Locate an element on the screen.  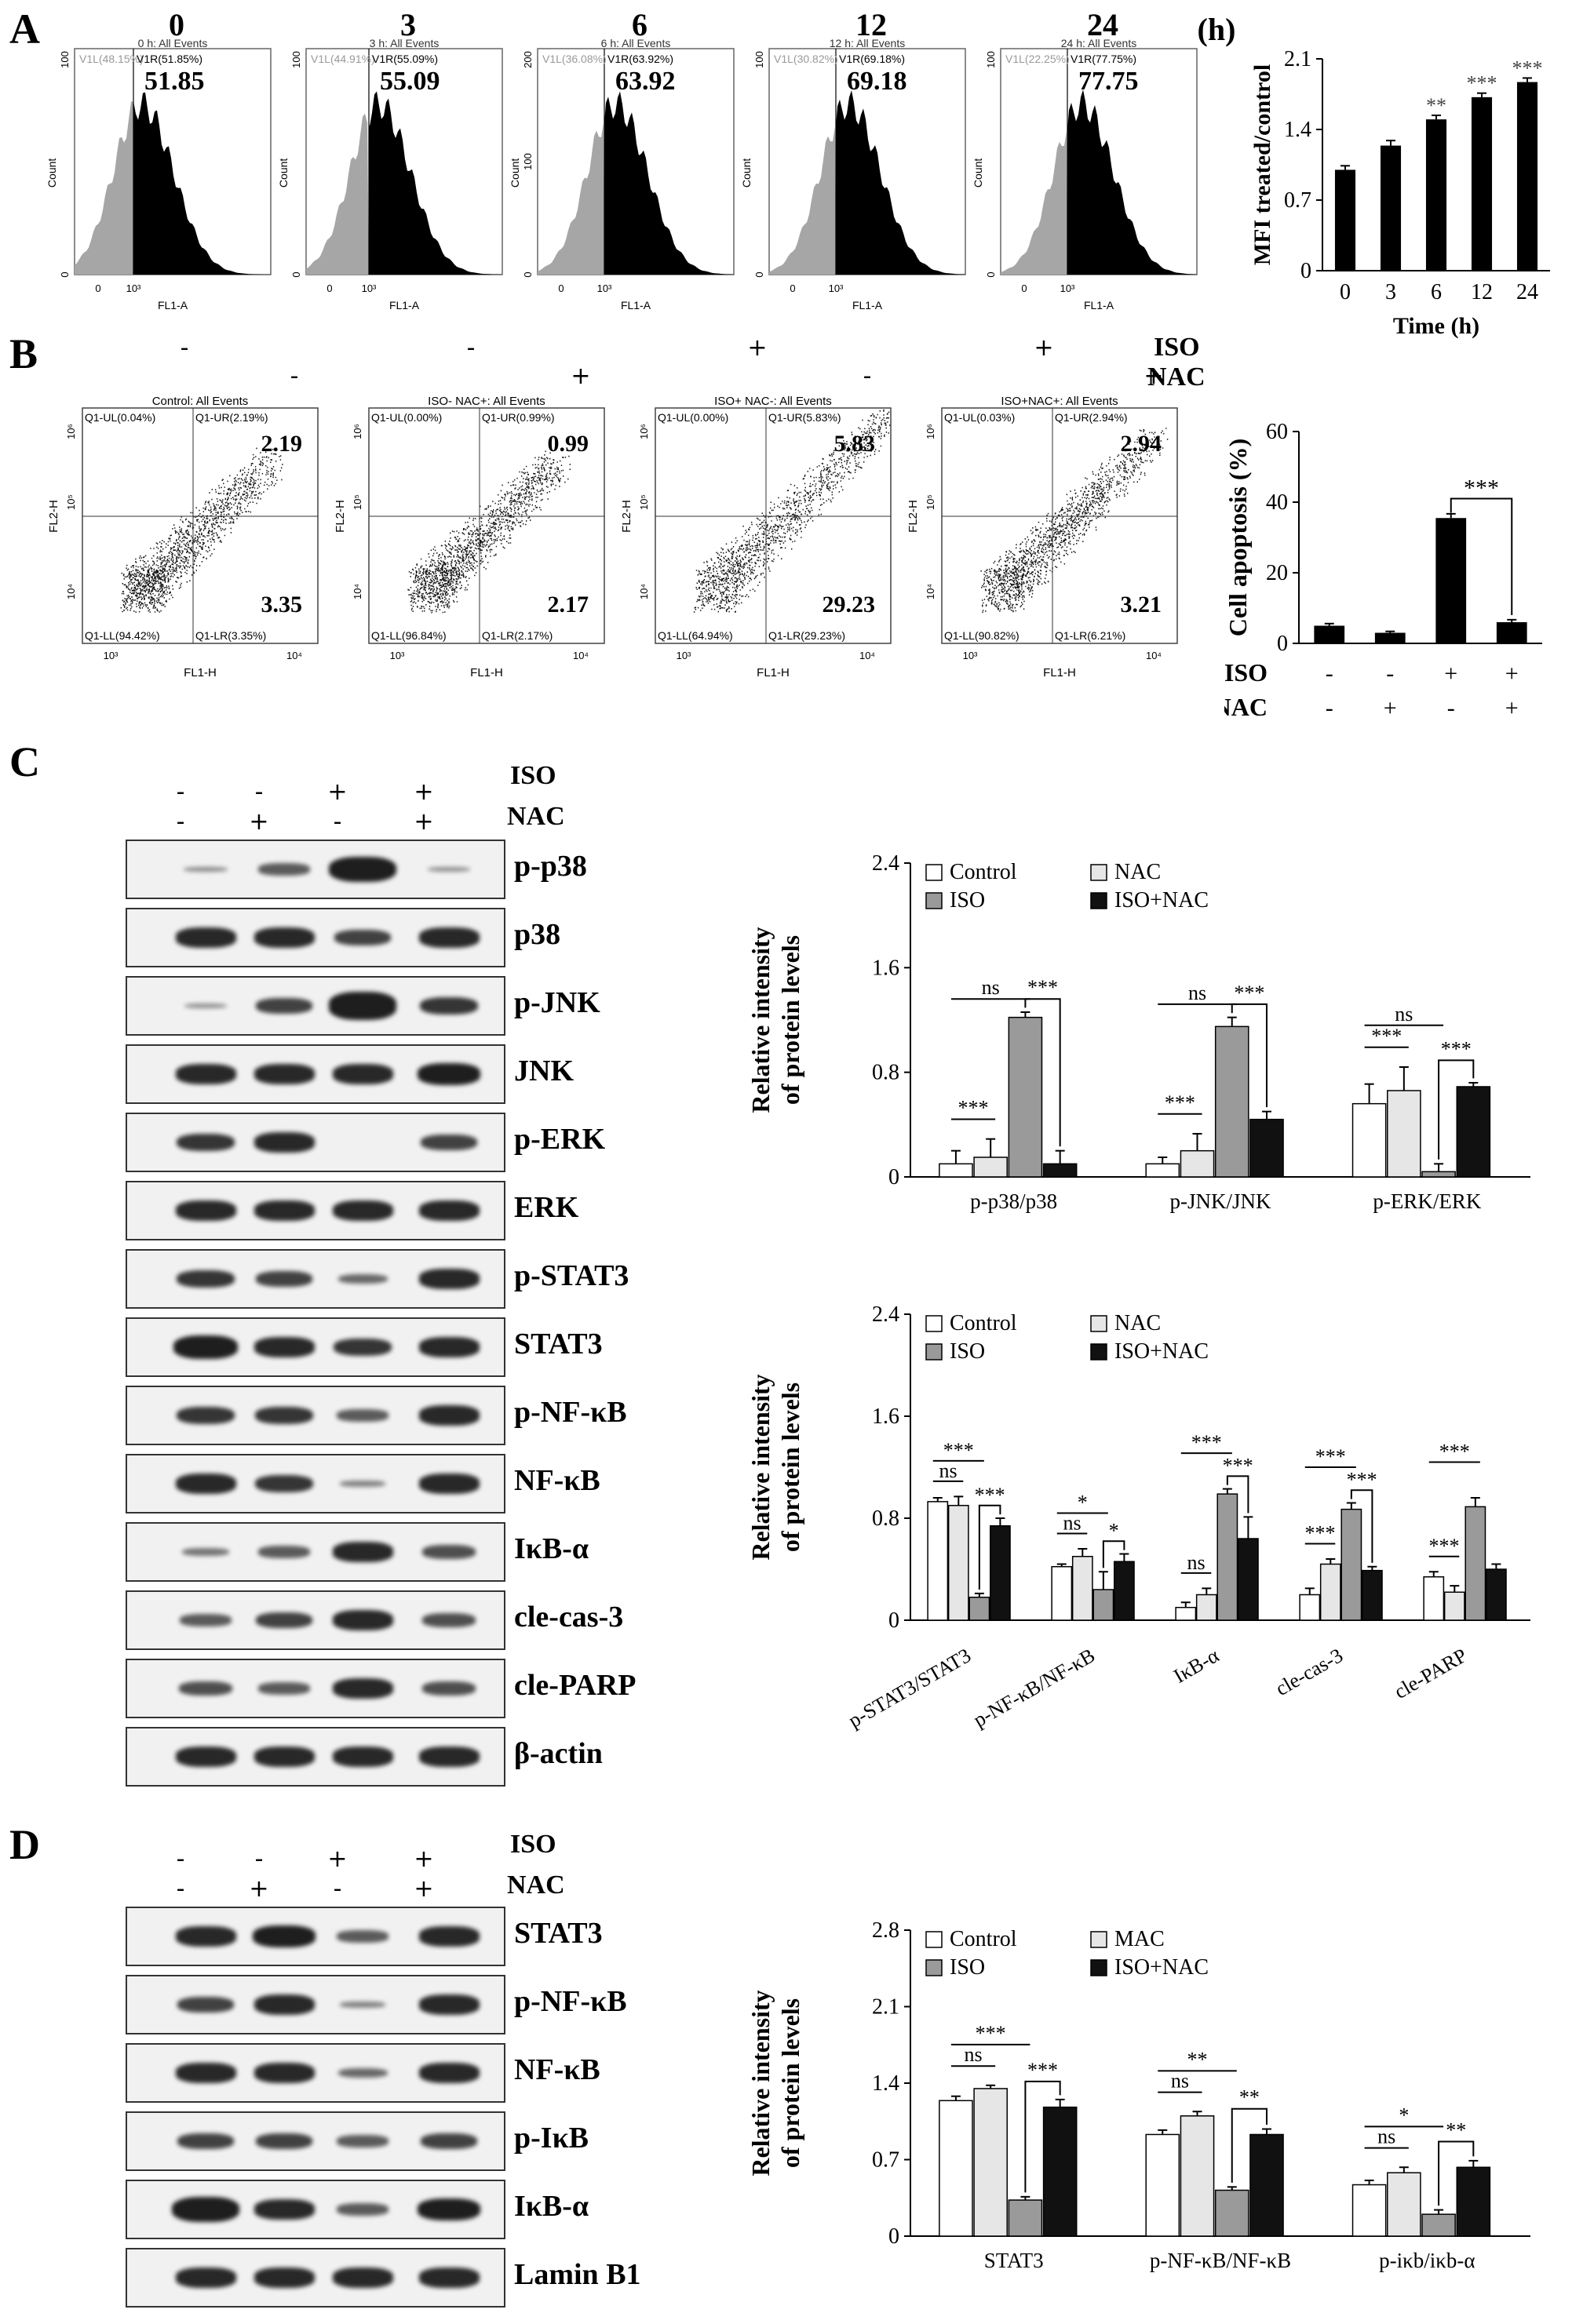
quadrant-lr: Q1-LR(3.35%) is located at coordinates (230, 636).